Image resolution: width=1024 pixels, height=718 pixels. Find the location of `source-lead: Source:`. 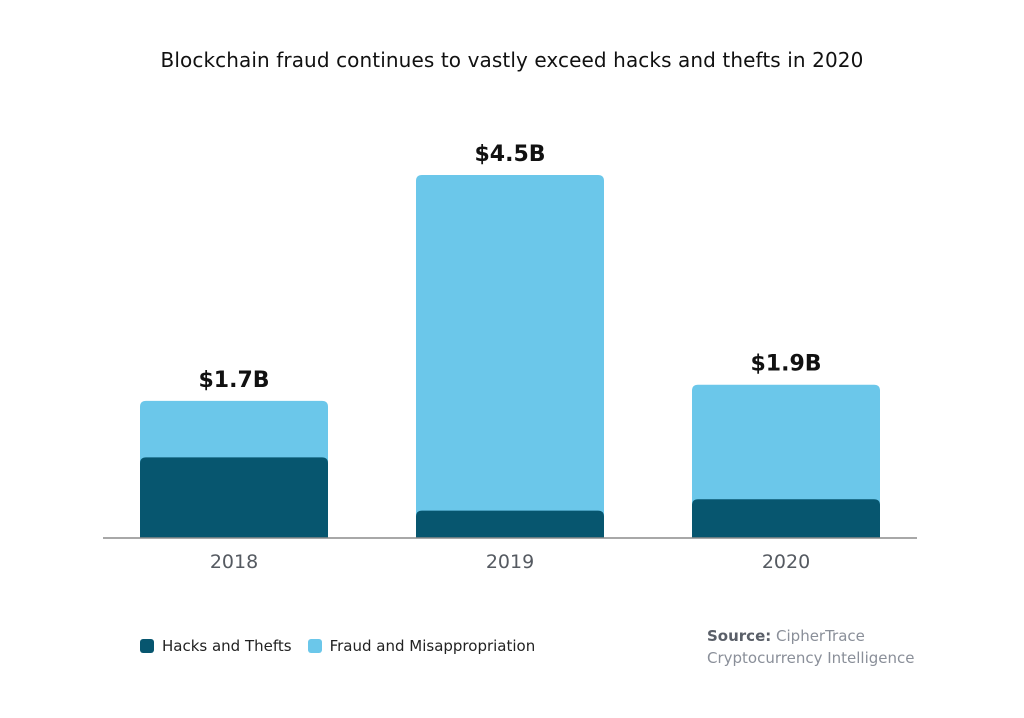

source-lead: Source: is located at coordinates (739, 636).